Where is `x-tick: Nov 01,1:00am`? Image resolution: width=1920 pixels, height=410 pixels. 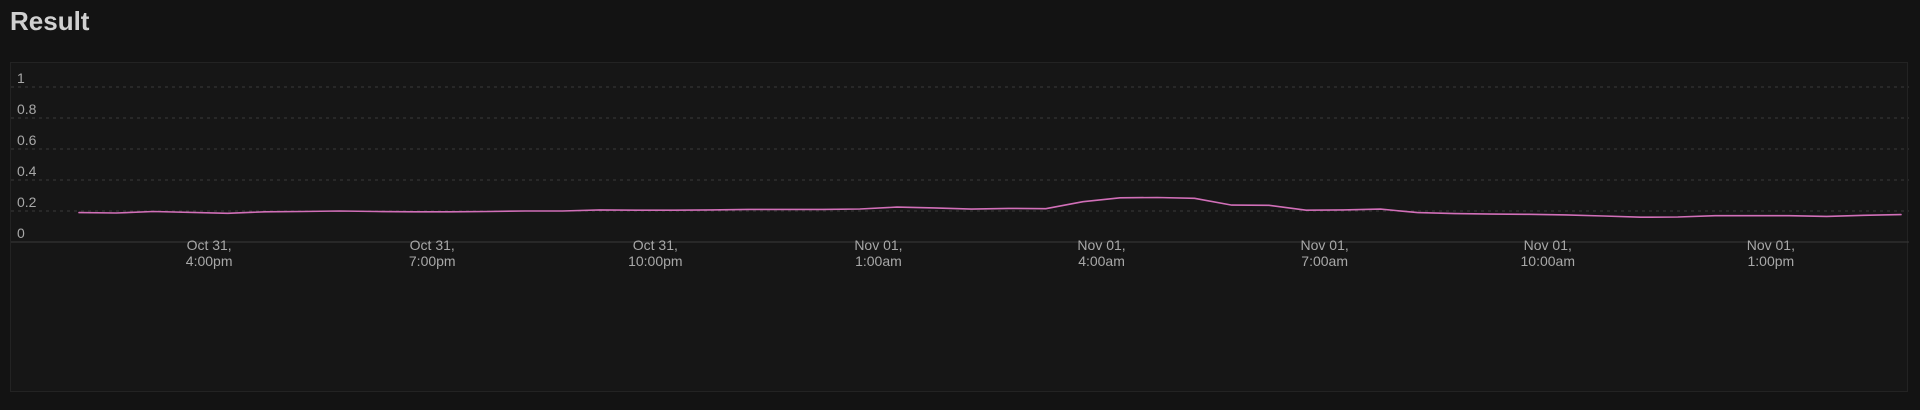
x-tick: Nov 01,1:00am is located at coordinates (878, 253).